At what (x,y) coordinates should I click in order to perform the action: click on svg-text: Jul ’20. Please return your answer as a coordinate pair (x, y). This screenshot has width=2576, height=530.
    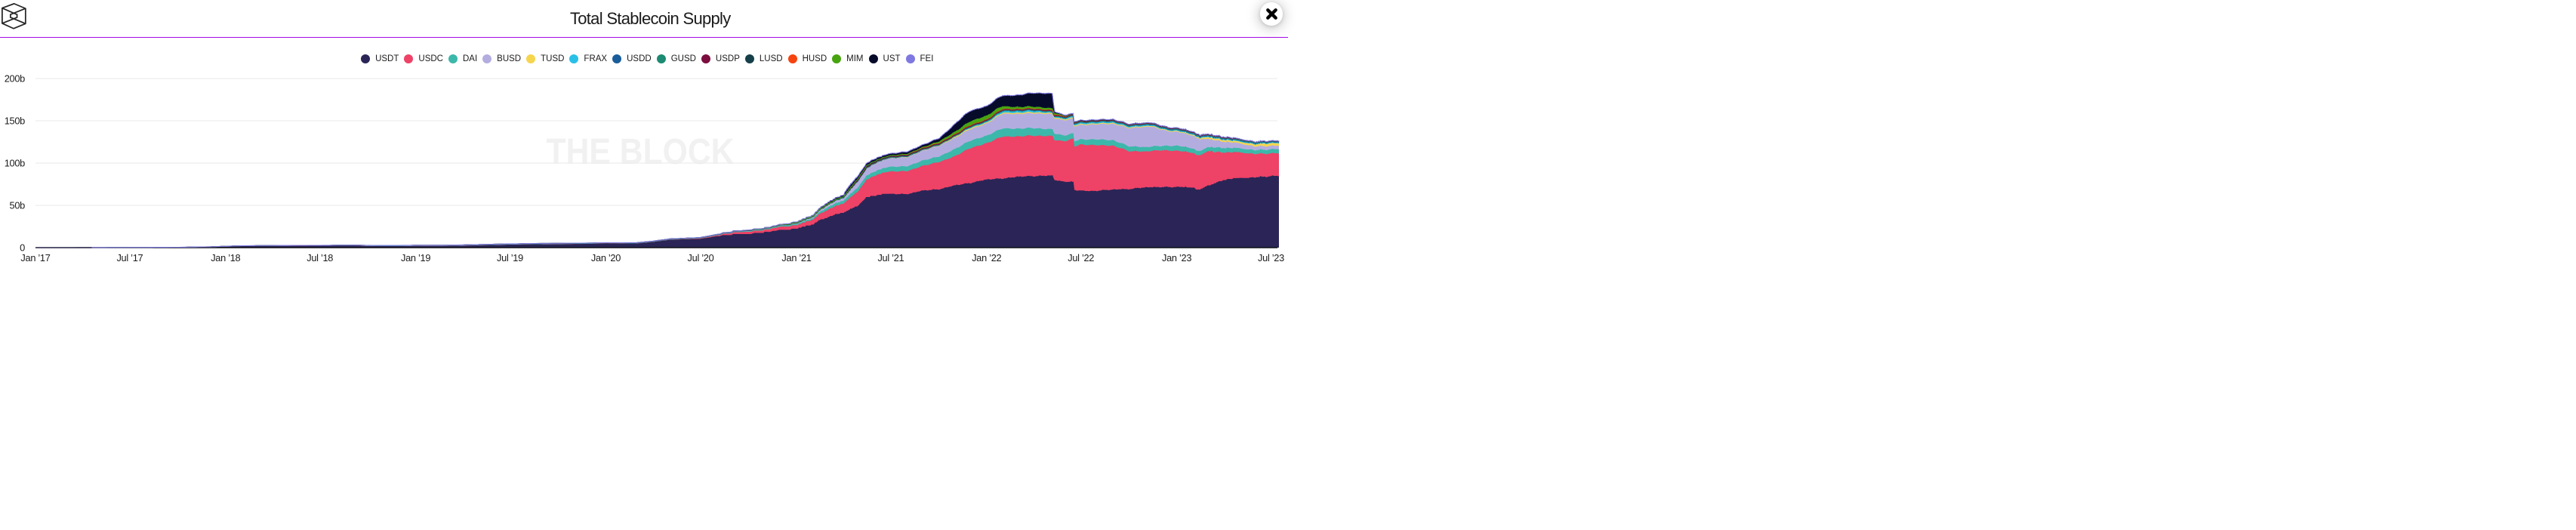
    Looking at the image, I should click on (701, 257).